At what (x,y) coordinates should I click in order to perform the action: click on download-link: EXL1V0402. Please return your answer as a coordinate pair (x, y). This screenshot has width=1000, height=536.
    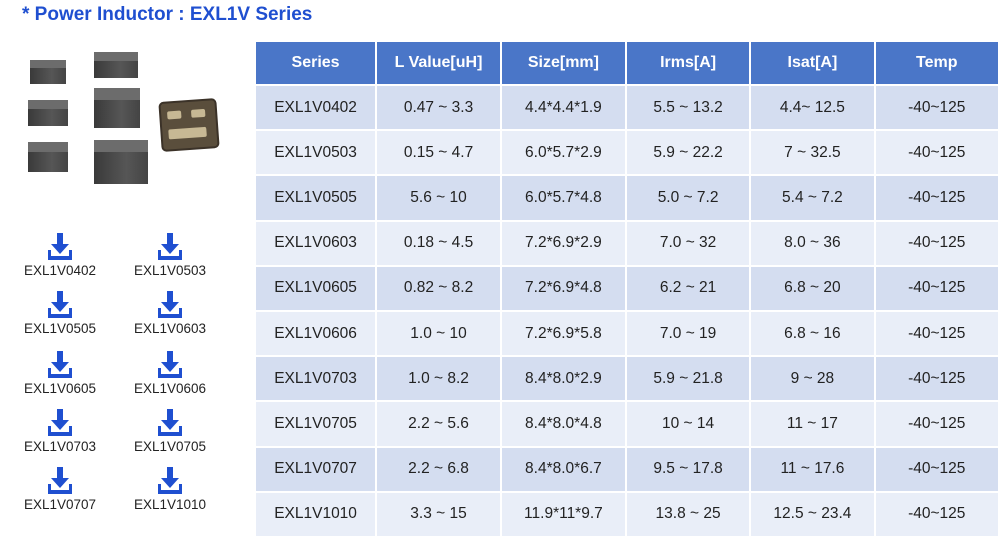
    Looking at the image, I should click on (60, 255).